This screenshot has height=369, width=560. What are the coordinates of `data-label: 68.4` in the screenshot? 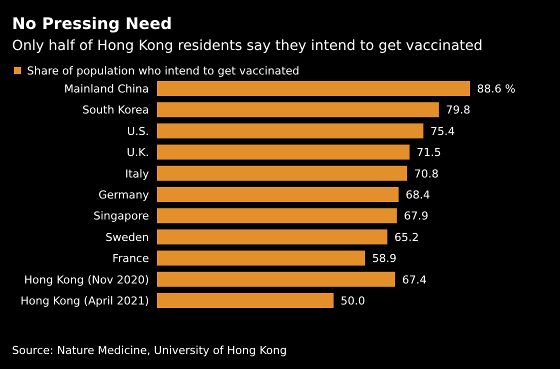 It's located at (418, 195).